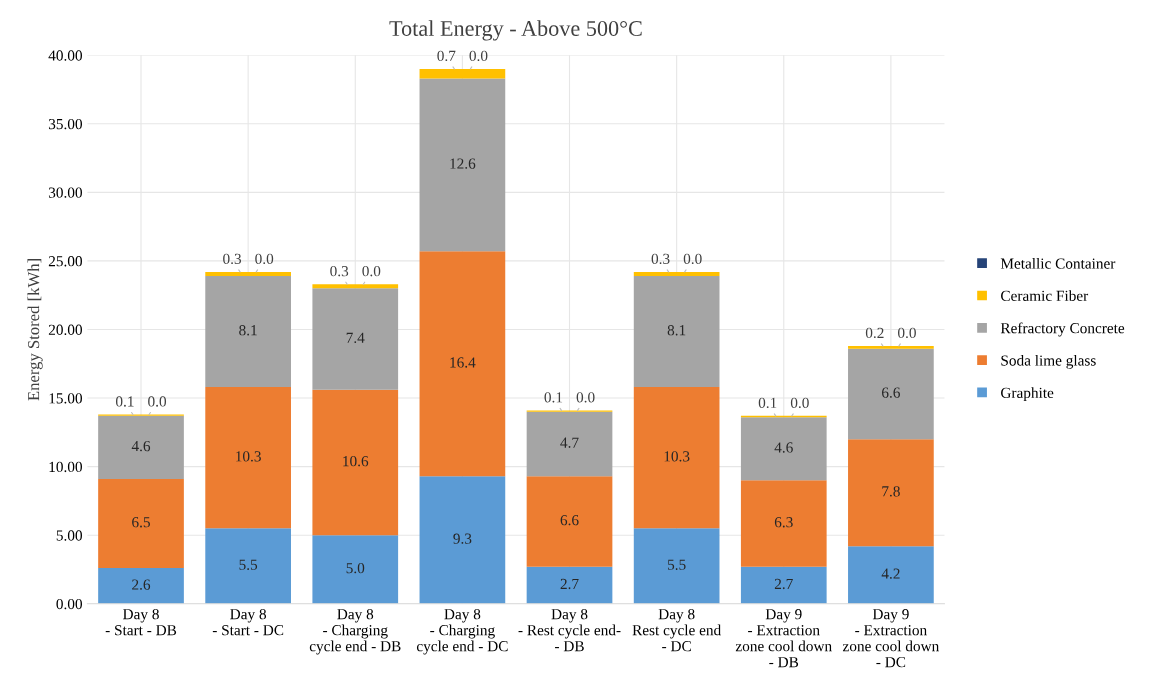 The image size is (1166, 690). I want to click on legend-label: Ceramic Fiber, so click(1045, 295).